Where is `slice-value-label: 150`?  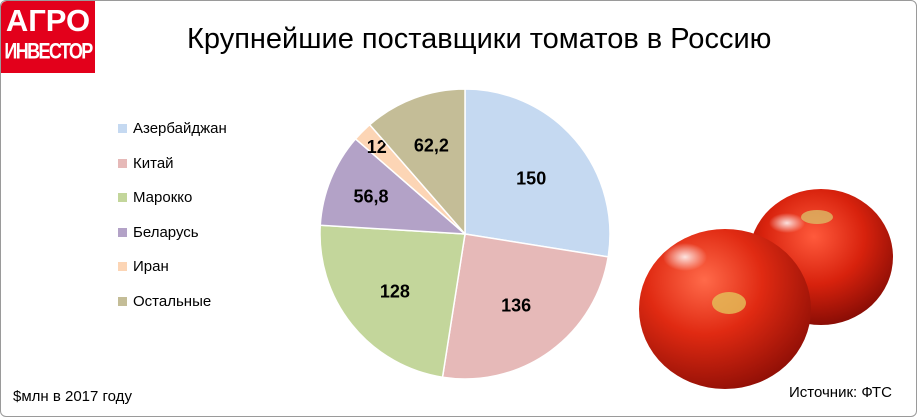 slice-value-label: 150 is located at coordinates (531, 179).